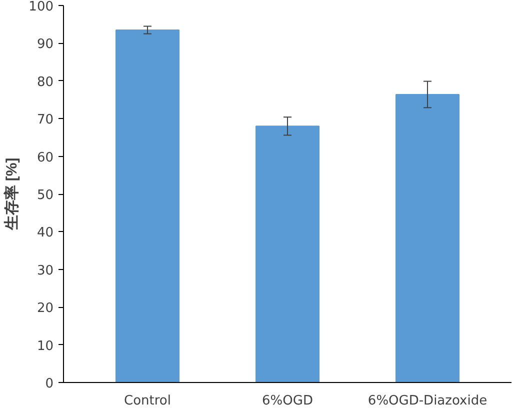 The image size is (516, 412). What do you see at coordinates (45, 120) in the screenshot?
I see `y-tick-label: 70` at bounding box center [45, 120].